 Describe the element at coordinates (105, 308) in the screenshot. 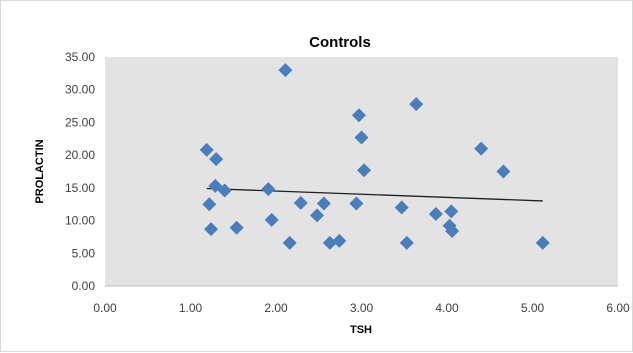

I see `x-tick-label: 0.00` at that location.